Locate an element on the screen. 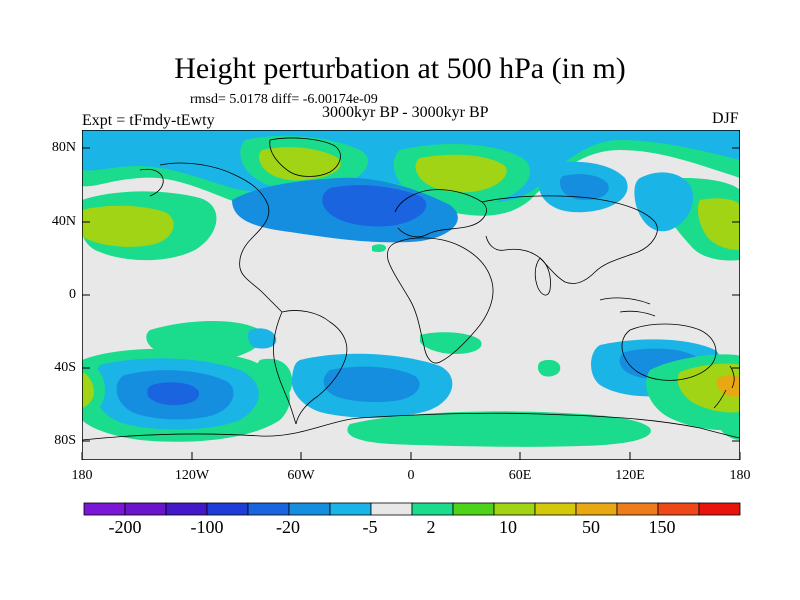 The width and height of the screenshot is (800, 600). experiment-label: Expt = tFmdy-tEwty is located at coordinates (148, 120).